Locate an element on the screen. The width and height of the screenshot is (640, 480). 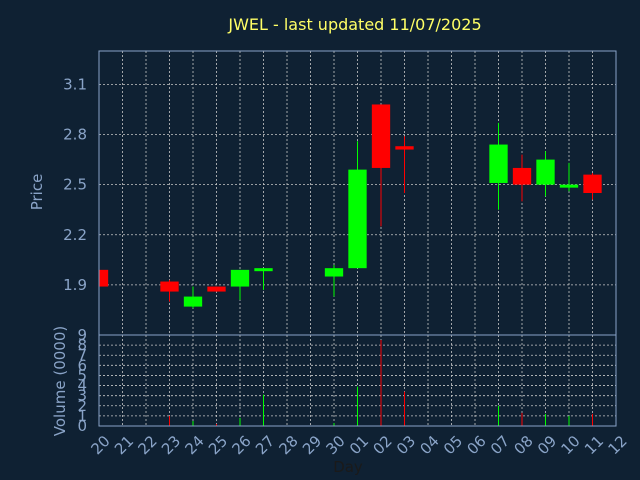
price-tick-label: 2.8 is located at coordinates (75, 135).